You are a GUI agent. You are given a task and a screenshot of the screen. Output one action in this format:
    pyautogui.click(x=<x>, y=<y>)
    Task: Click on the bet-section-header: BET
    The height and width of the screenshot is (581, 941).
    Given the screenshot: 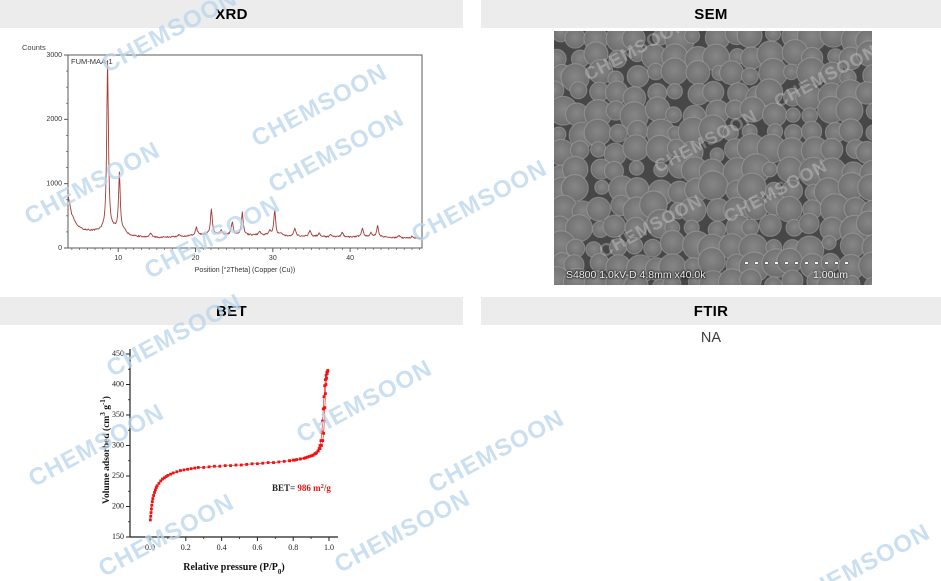 What is the action you would take?
    pyautogui.click(x=231, y=311)
    